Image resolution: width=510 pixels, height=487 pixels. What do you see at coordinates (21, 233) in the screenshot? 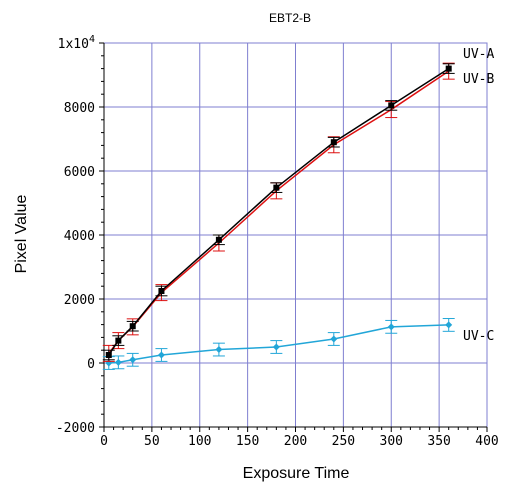
I see `y-axis-title: Pixel Value` at bounding box center [21, 233].